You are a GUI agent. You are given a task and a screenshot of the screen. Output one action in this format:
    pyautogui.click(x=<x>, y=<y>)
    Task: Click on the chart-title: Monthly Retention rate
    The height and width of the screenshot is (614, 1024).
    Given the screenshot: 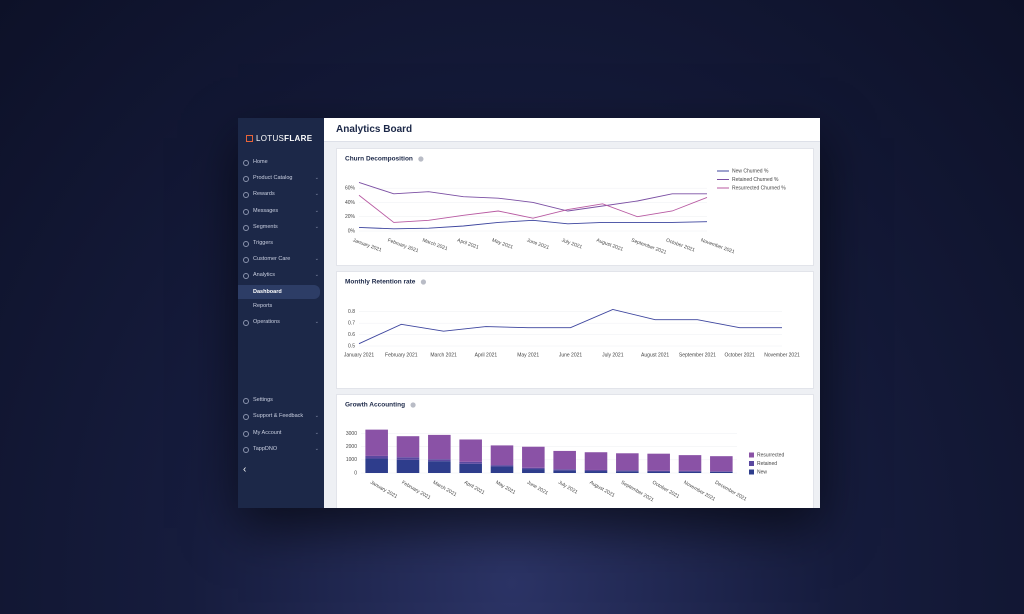 What is the action you would take?
    pyautogui.click(x=380, y=282)
    